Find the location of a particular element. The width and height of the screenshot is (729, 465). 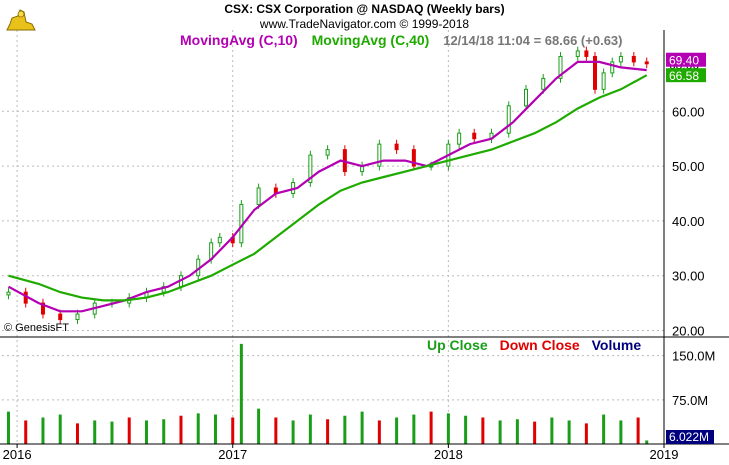

ma40-legend: MovingAvg (C,40) is located at coordinates (370, 40).